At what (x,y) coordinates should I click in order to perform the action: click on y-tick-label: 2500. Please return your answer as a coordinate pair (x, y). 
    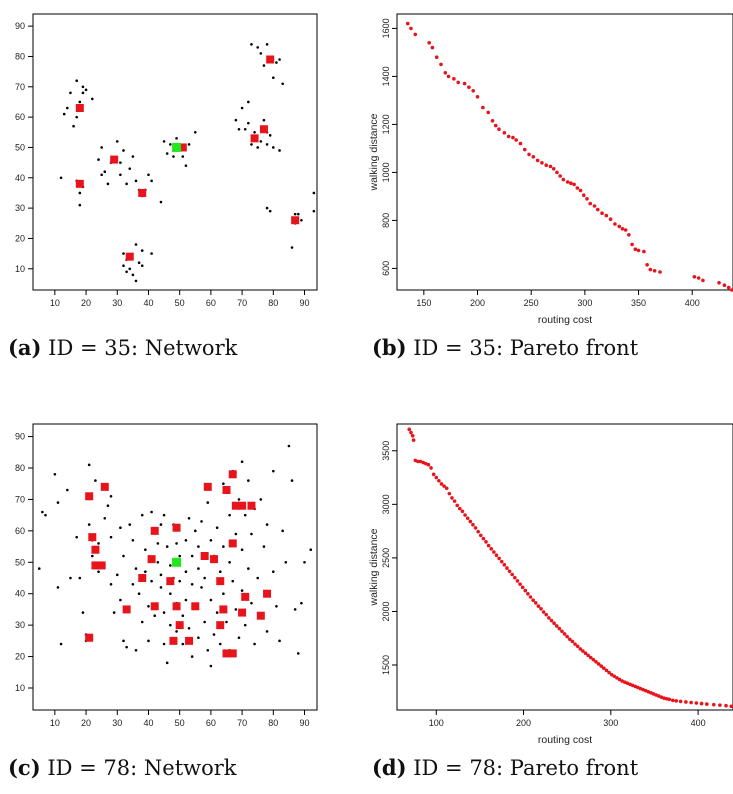
    Looking at the image, I should click on (386, 558).